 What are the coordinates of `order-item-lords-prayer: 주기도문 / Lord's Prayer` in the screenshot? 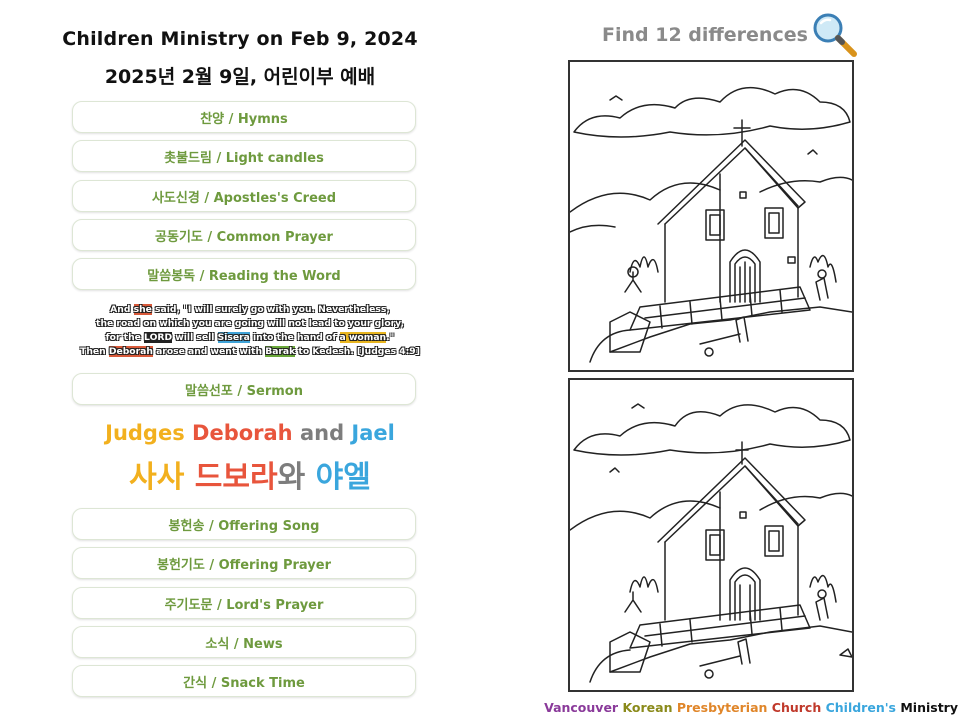 It's located at (244, 603).